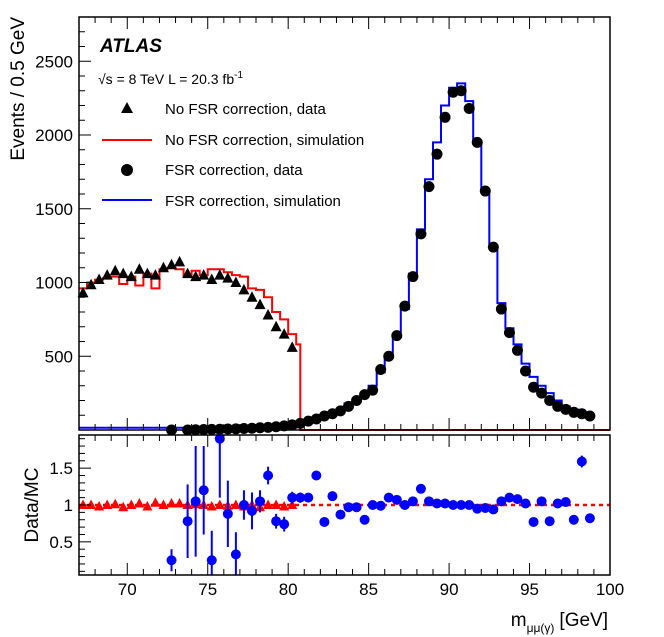 The image size is (664, 637). Describe the element at coordinates (61, 542) in the screenshot. I see `ratio-y-tick-label: 0.5` at that location.